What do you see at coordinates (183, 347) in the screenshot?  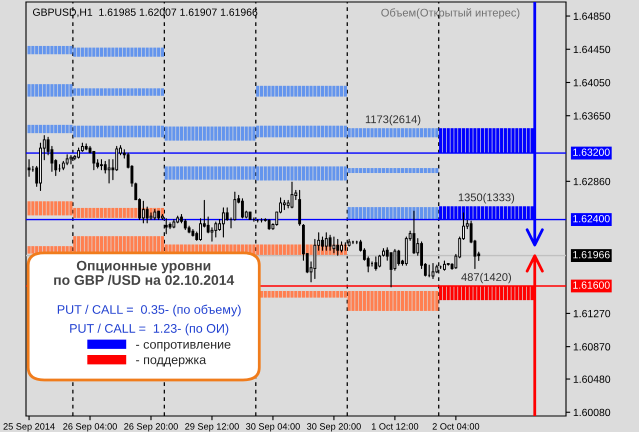 I see `legend-label: - сопротивление` at bounding box center [183, 347].